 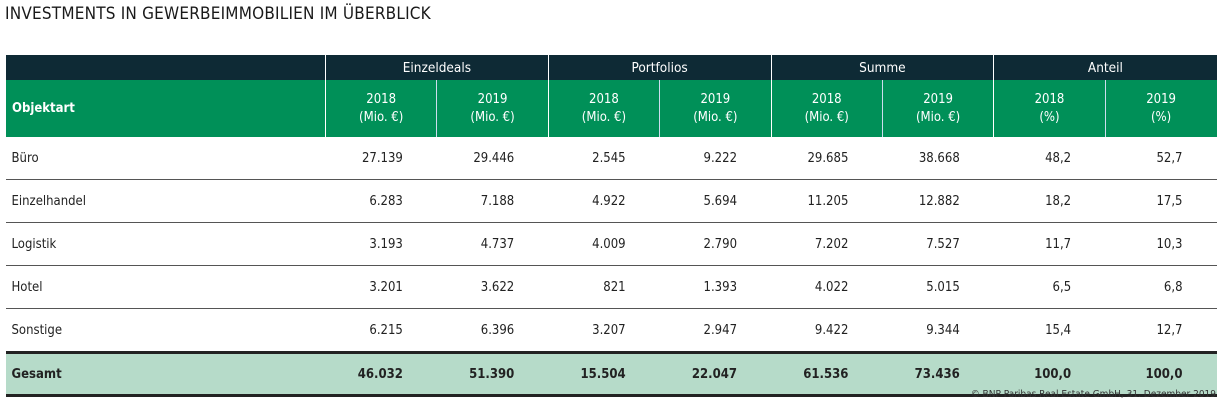 I want to click on group-header: Einzeldeals, so click(x=437, y=67).